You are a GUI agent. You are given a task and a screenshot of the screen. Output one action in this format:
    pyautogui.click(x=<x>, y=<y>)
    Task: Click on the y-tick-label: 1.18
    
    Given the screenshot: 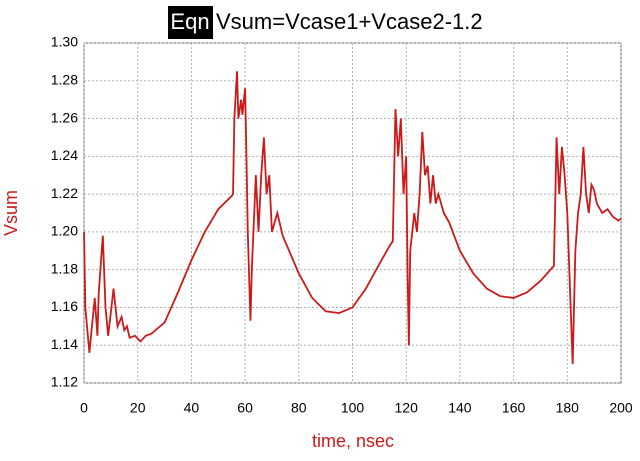 What is the action you would take?
    pyautogui.click(x=64, y=268)
    